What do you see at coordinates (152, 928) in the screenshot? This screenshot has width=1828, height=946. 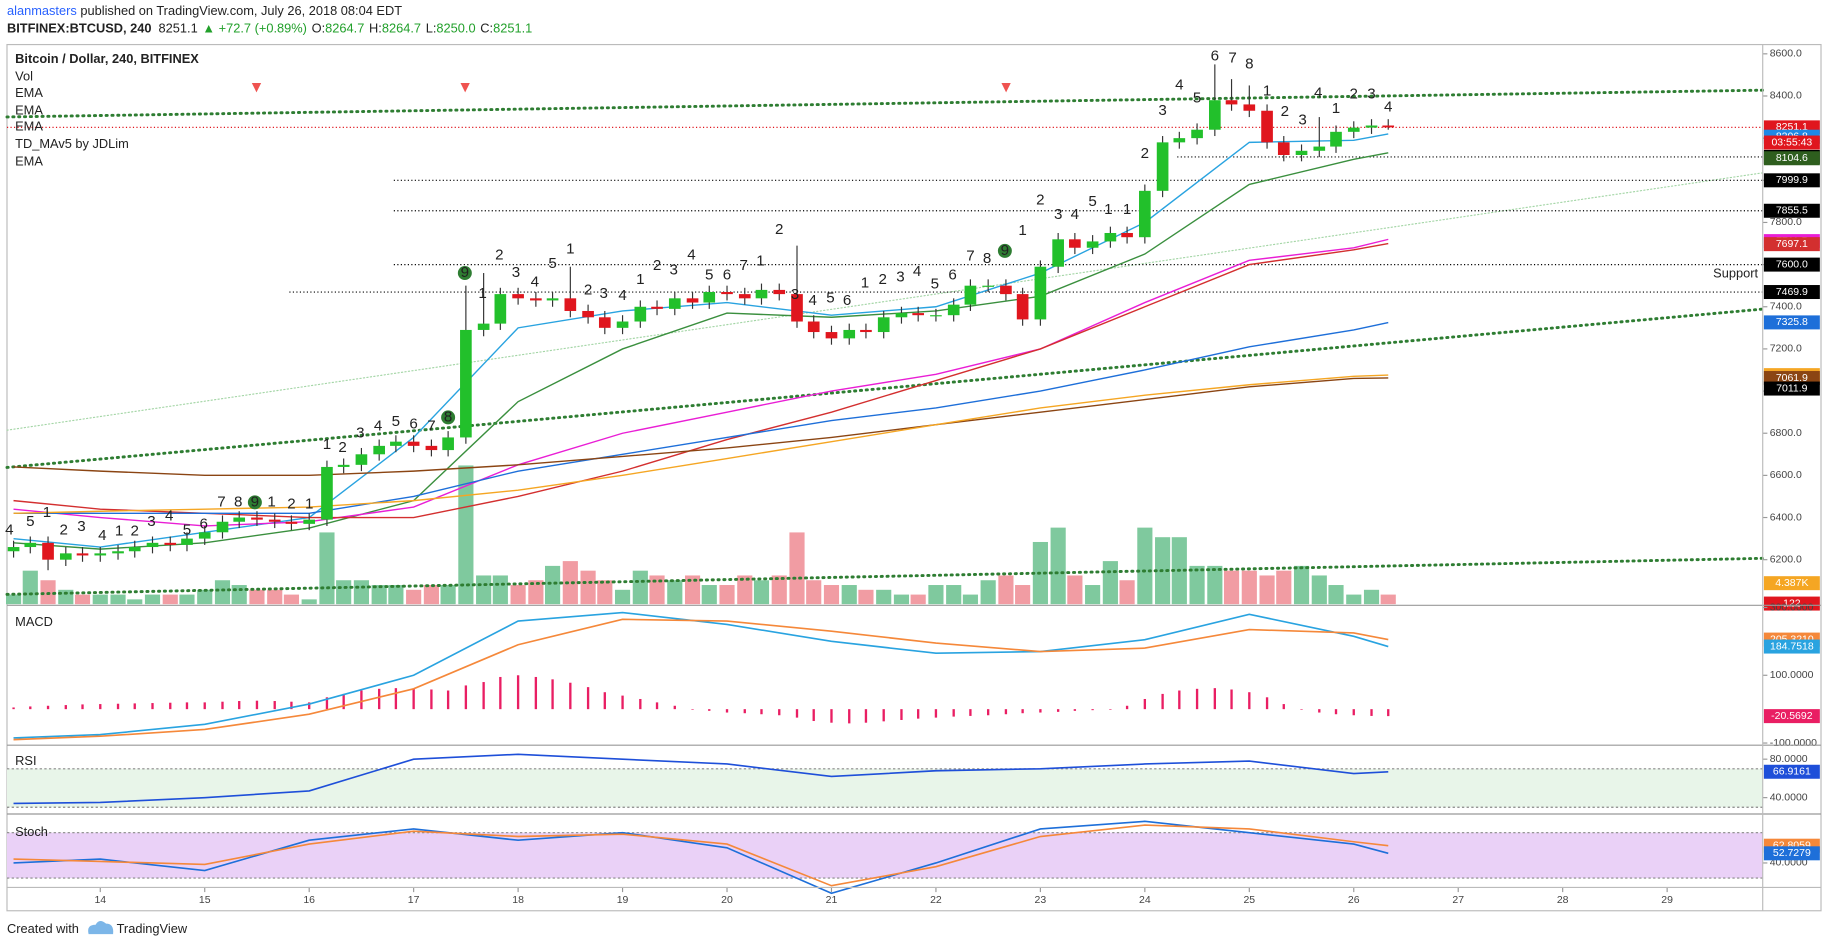 I see `brand: TradingView` at bounding box center [152, 928].